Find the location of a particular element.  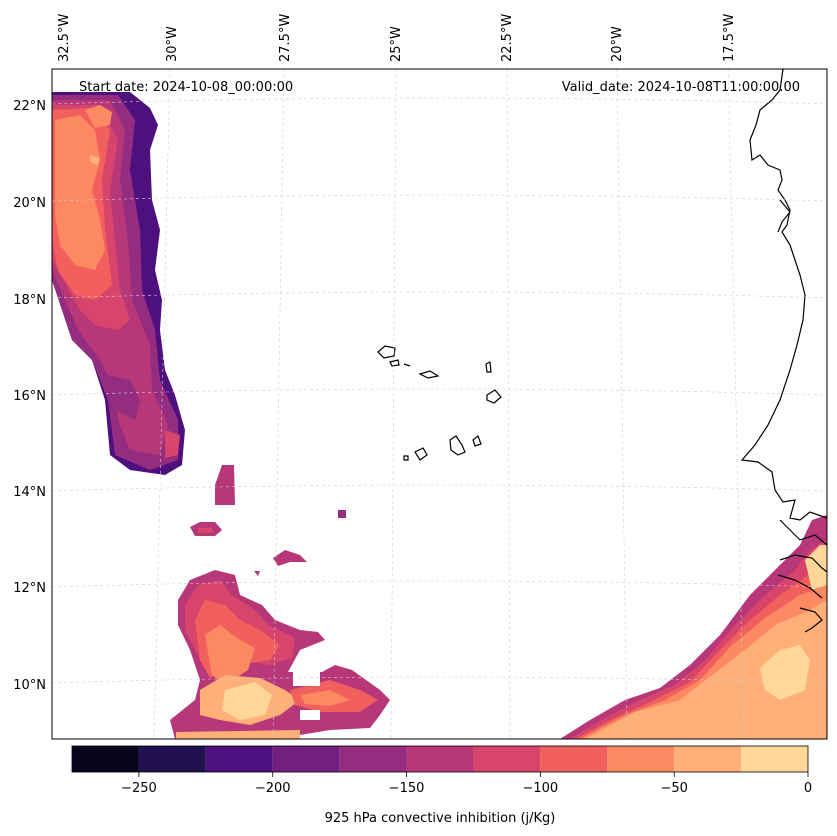

lon-label-17.5w: 17.5°W is located at coordinates (729, 38).